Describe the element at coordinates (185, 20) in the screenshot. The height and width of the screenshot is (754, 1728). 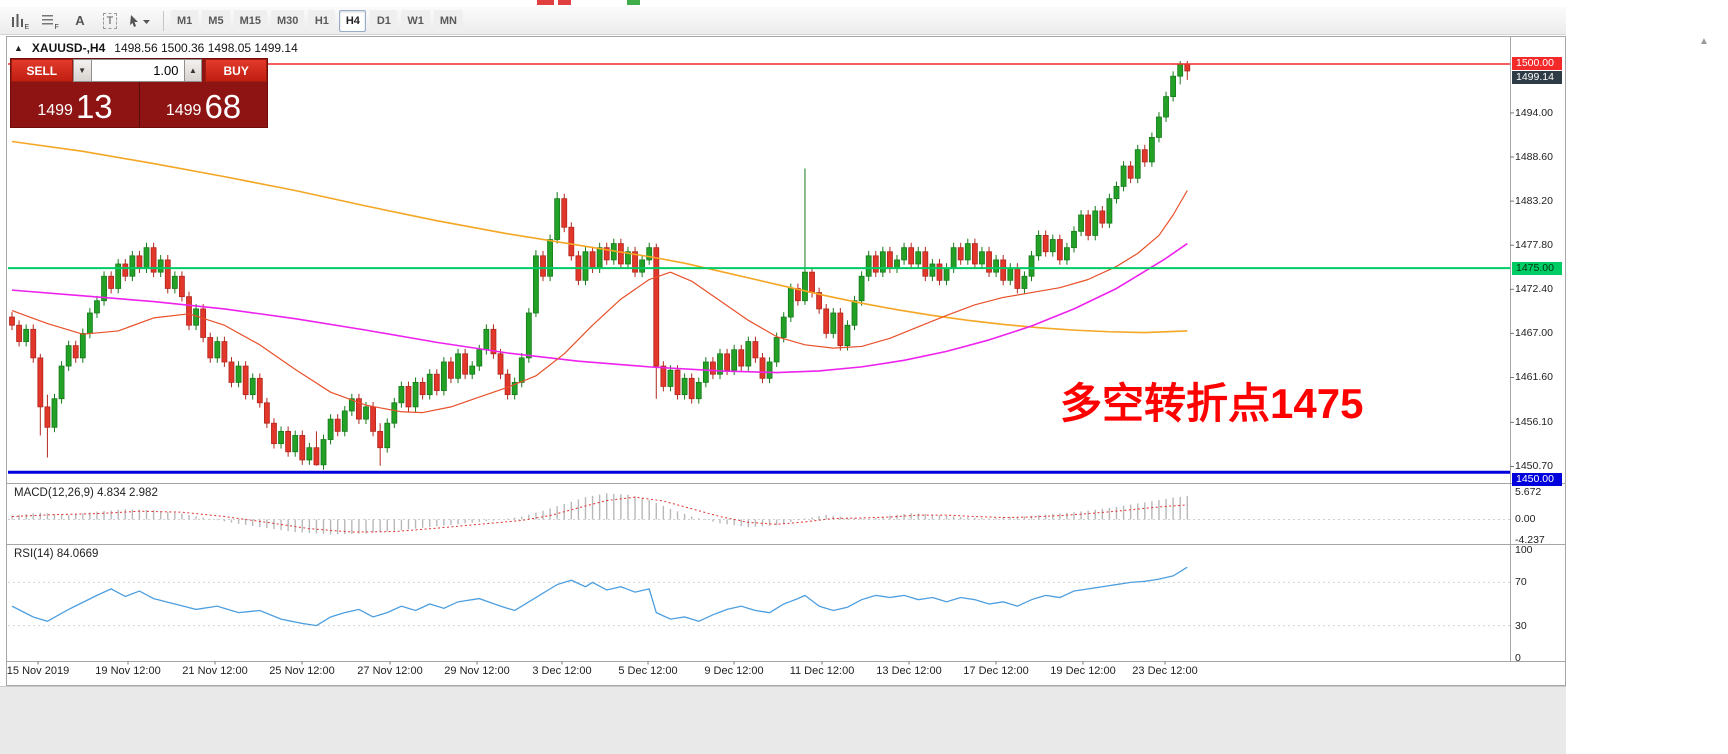
I see `timeframe-button-m1: M1` at that location.